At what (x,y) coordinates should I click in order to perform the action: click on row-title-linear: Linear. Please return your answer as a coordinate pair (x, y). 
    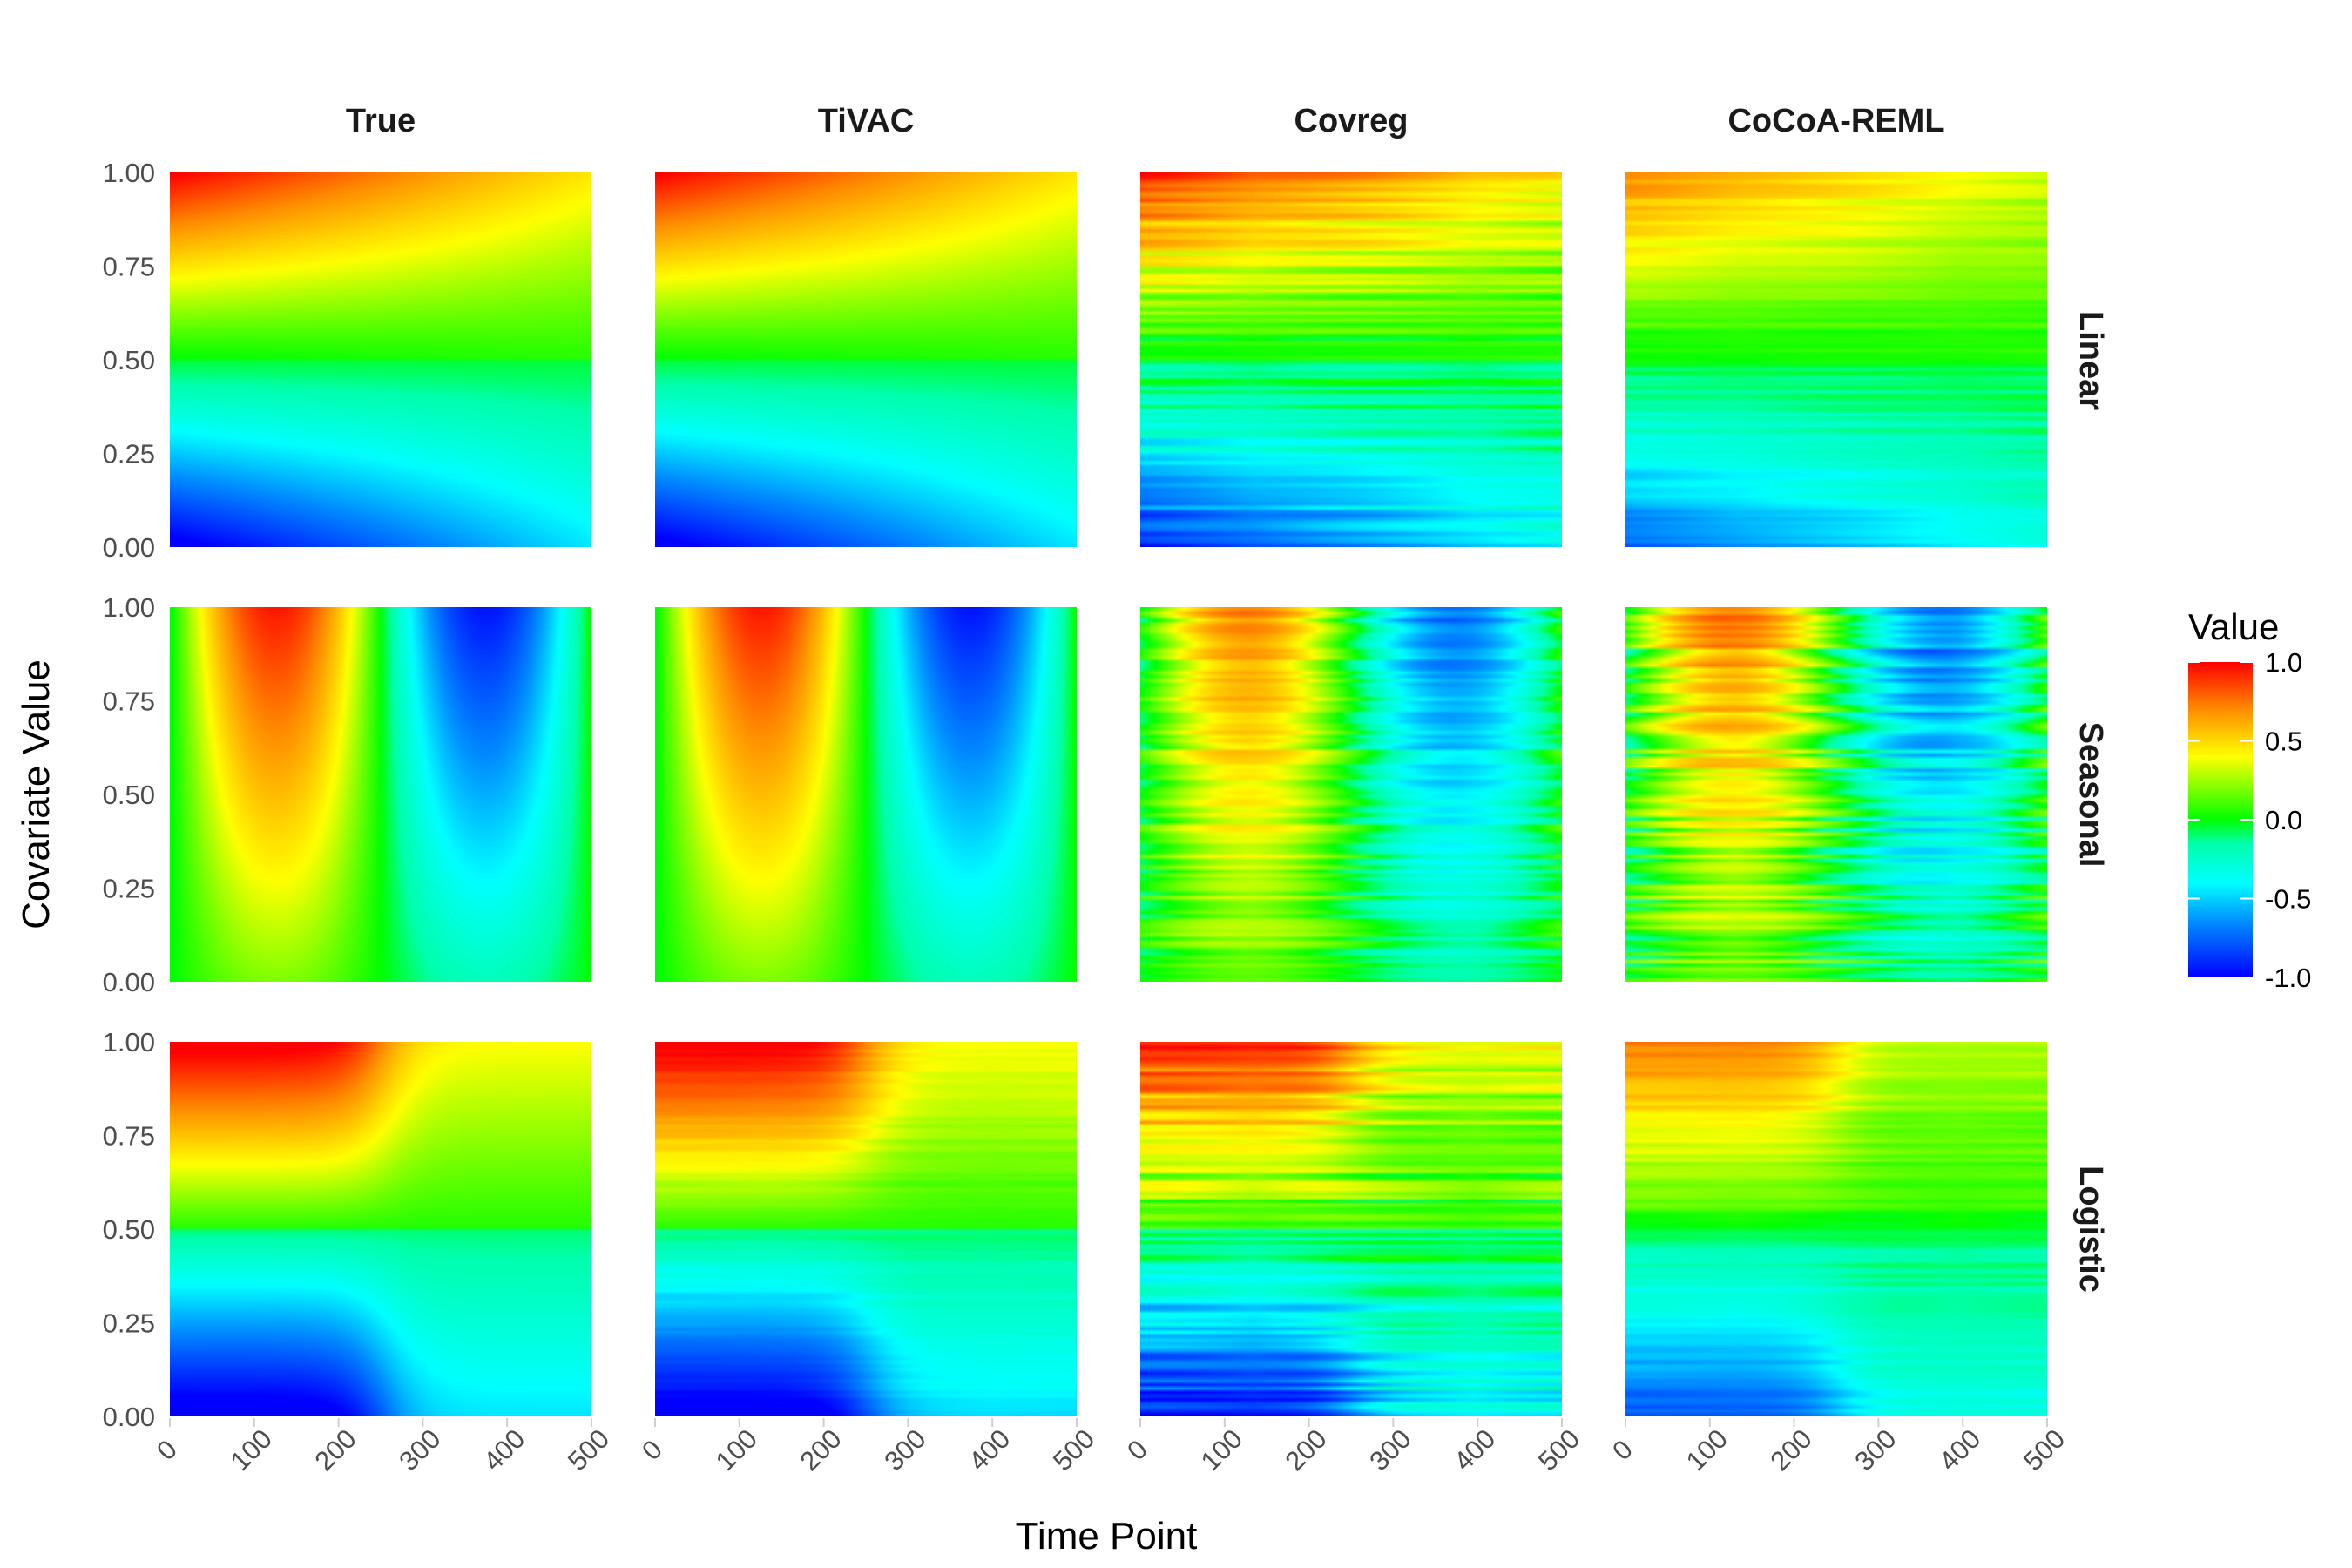
    Looking at the image, I should click on (2090, 361).